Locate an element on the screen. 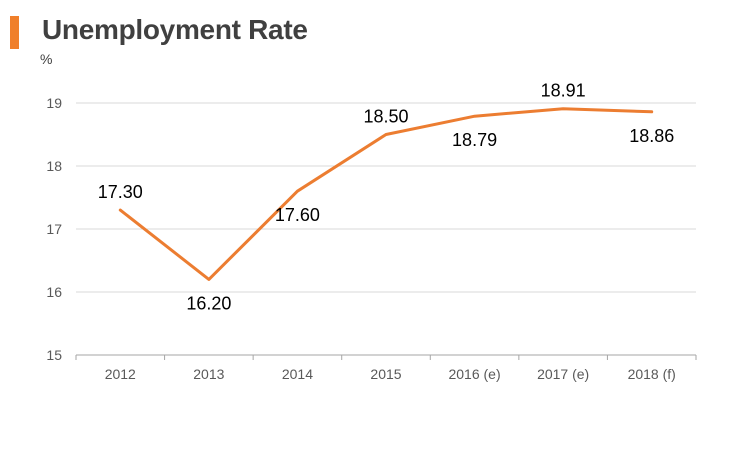 Image resolution: width=751 pixels, height=450 pixels. y-tick-label: 17 is located at coordinates (54, 229).